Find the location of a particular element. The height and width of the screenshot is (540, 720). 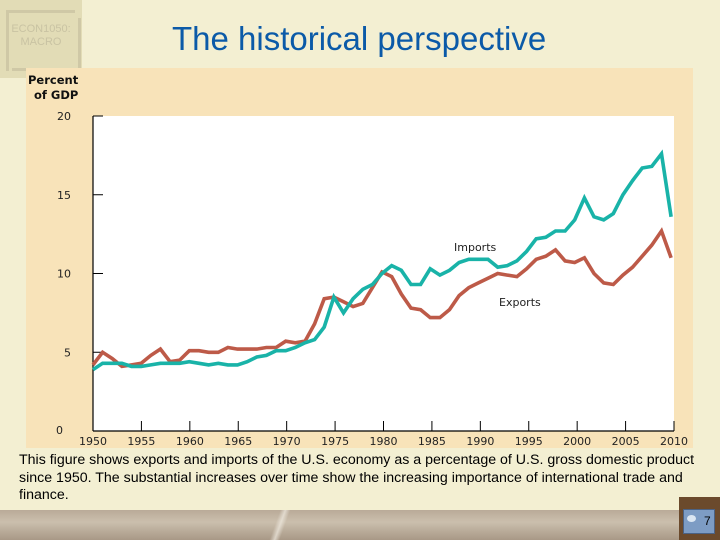

y-tick-label: 20 is located at coordinates (64, 116).